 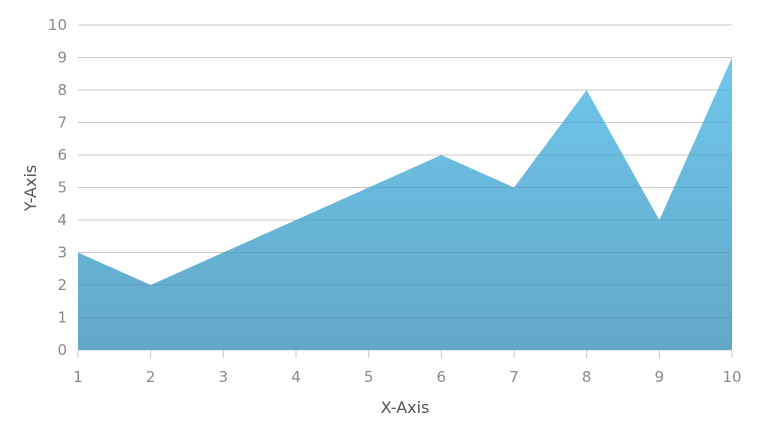 I want to click on x-tick-label: 5, so click(x=369, y=377).